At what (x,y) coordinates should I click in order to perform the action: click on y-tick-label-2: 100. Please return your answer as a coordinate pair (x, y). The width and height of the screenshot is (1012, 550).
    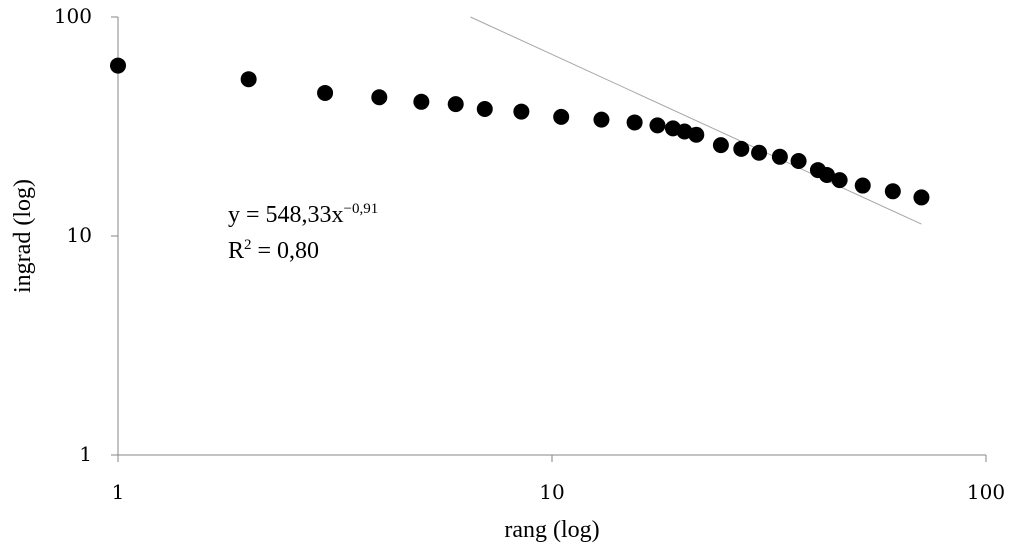
    Looking at the image, I should click on (73, 16).